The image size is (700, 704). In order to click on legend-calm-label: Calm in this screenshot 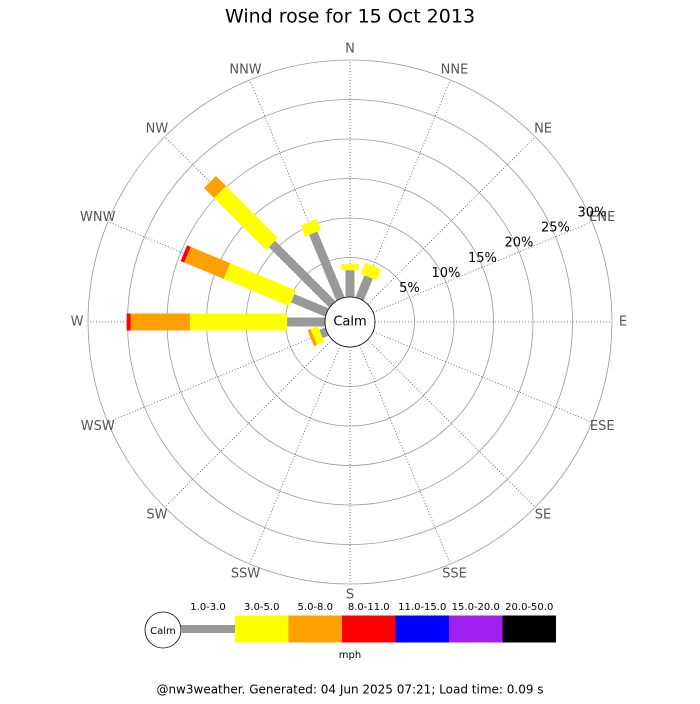, I will do `click(163, 631)`.